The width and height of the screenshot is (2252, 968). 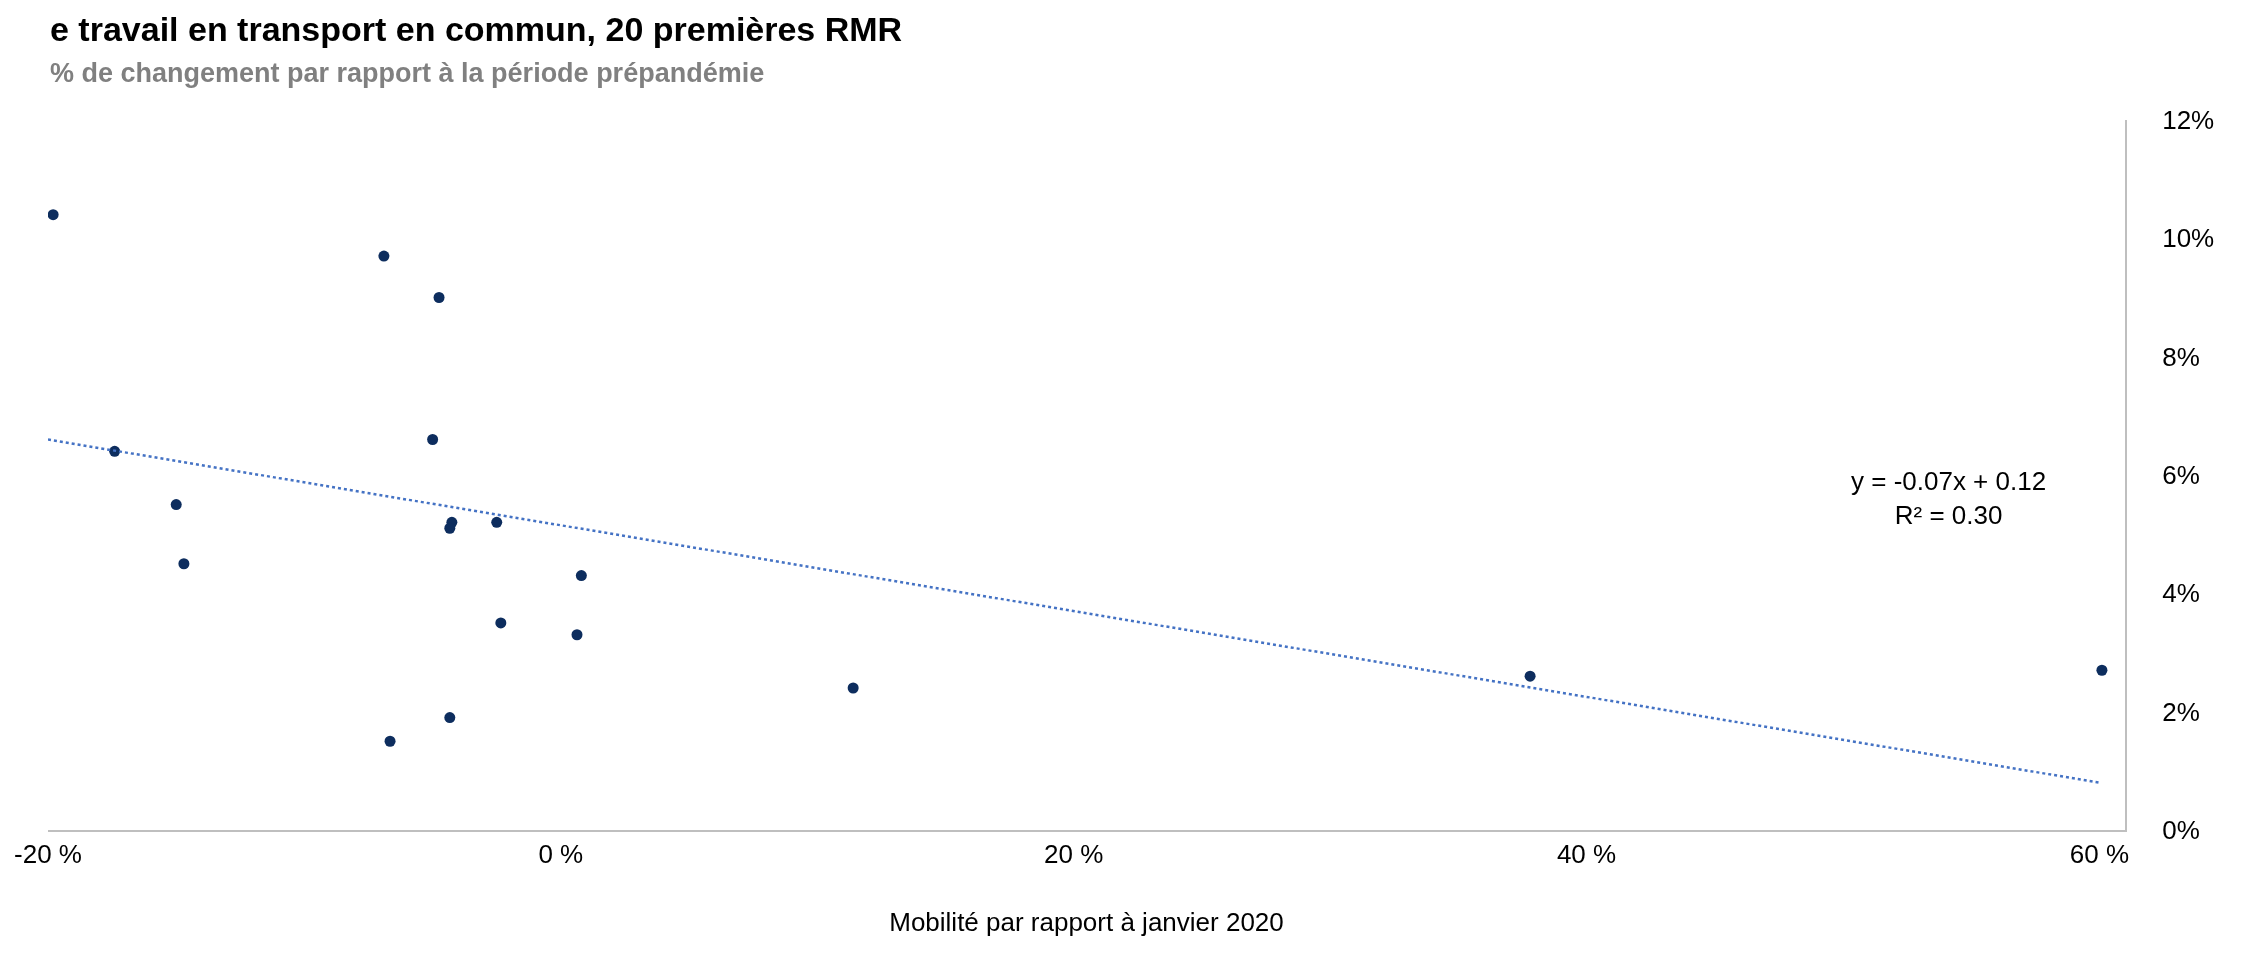 What do you see at coordinates (1586, 854) in the screenshot?
I see `x-tick-label: 40 %` at bounding box center [1586, 854].